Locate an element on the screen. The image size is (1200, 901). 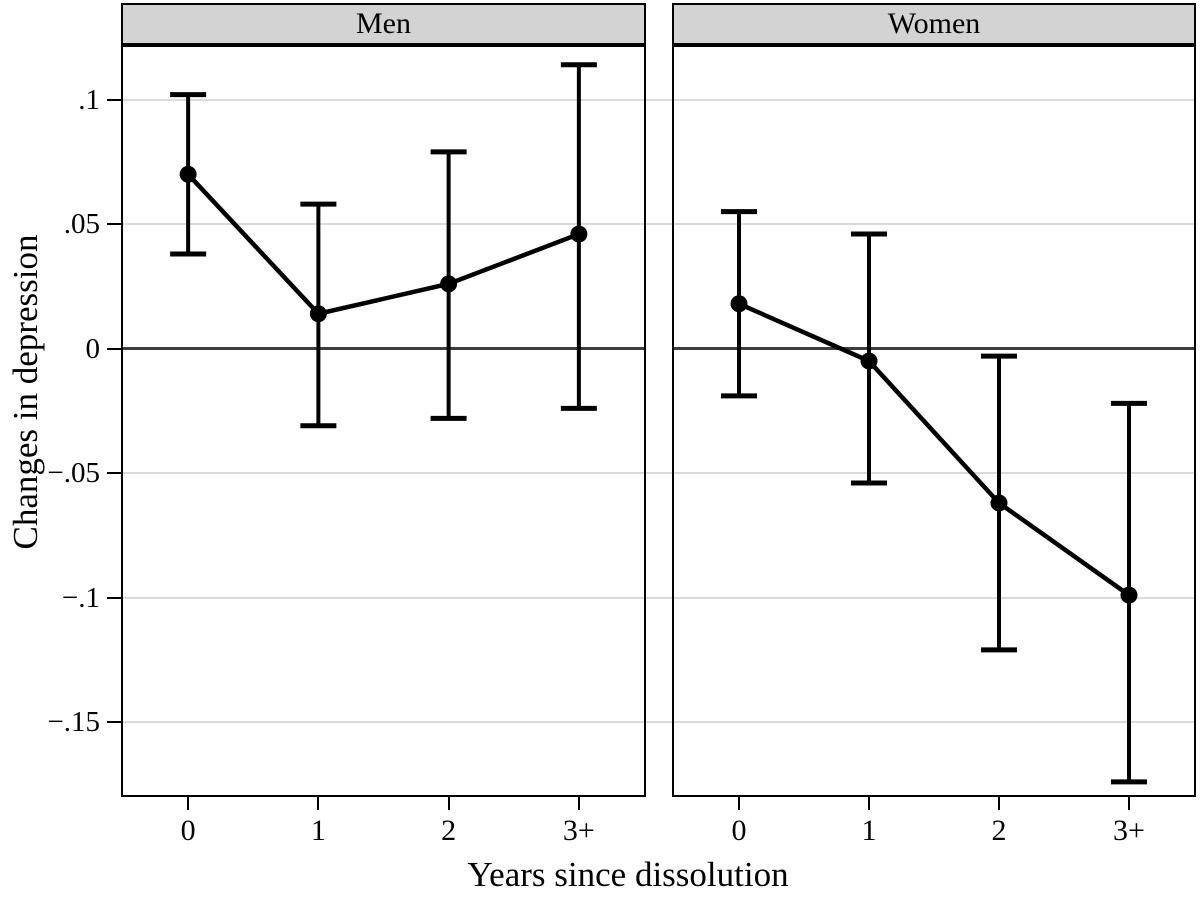
y-tick-label: −.15 is located at coordinates (73, 722).